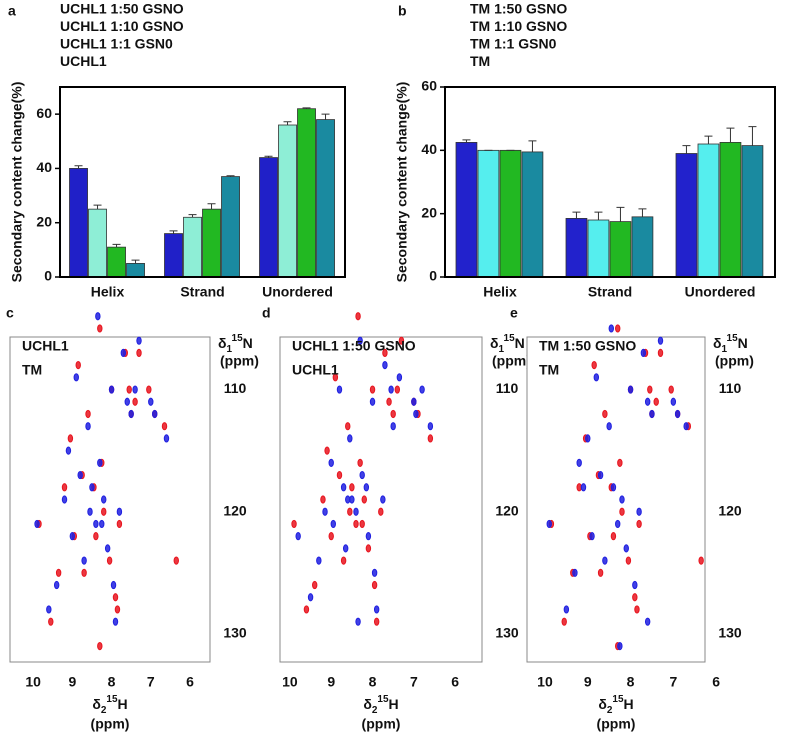 This screenshot has width=787, height=736. What do you see at coordinates (429, 86) in the screenshot?
I see `y-tick-label: 60` at bounding box center [429, 86].